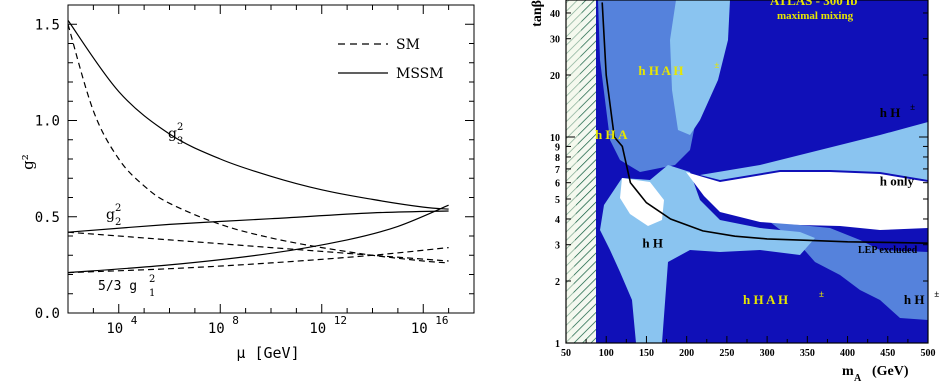 This screenshot has height=389, width=940. I want to click on right-y-tick-label: 40, so click(555, 14).